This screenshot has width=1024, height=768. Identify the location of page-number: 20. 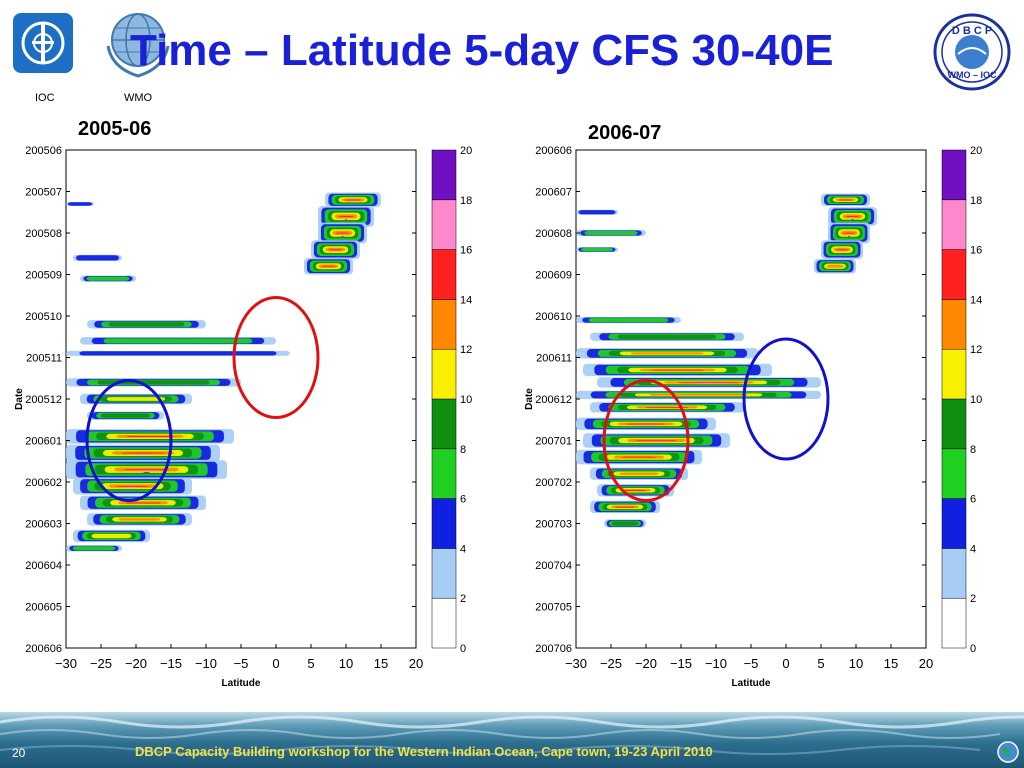
(19, 753).